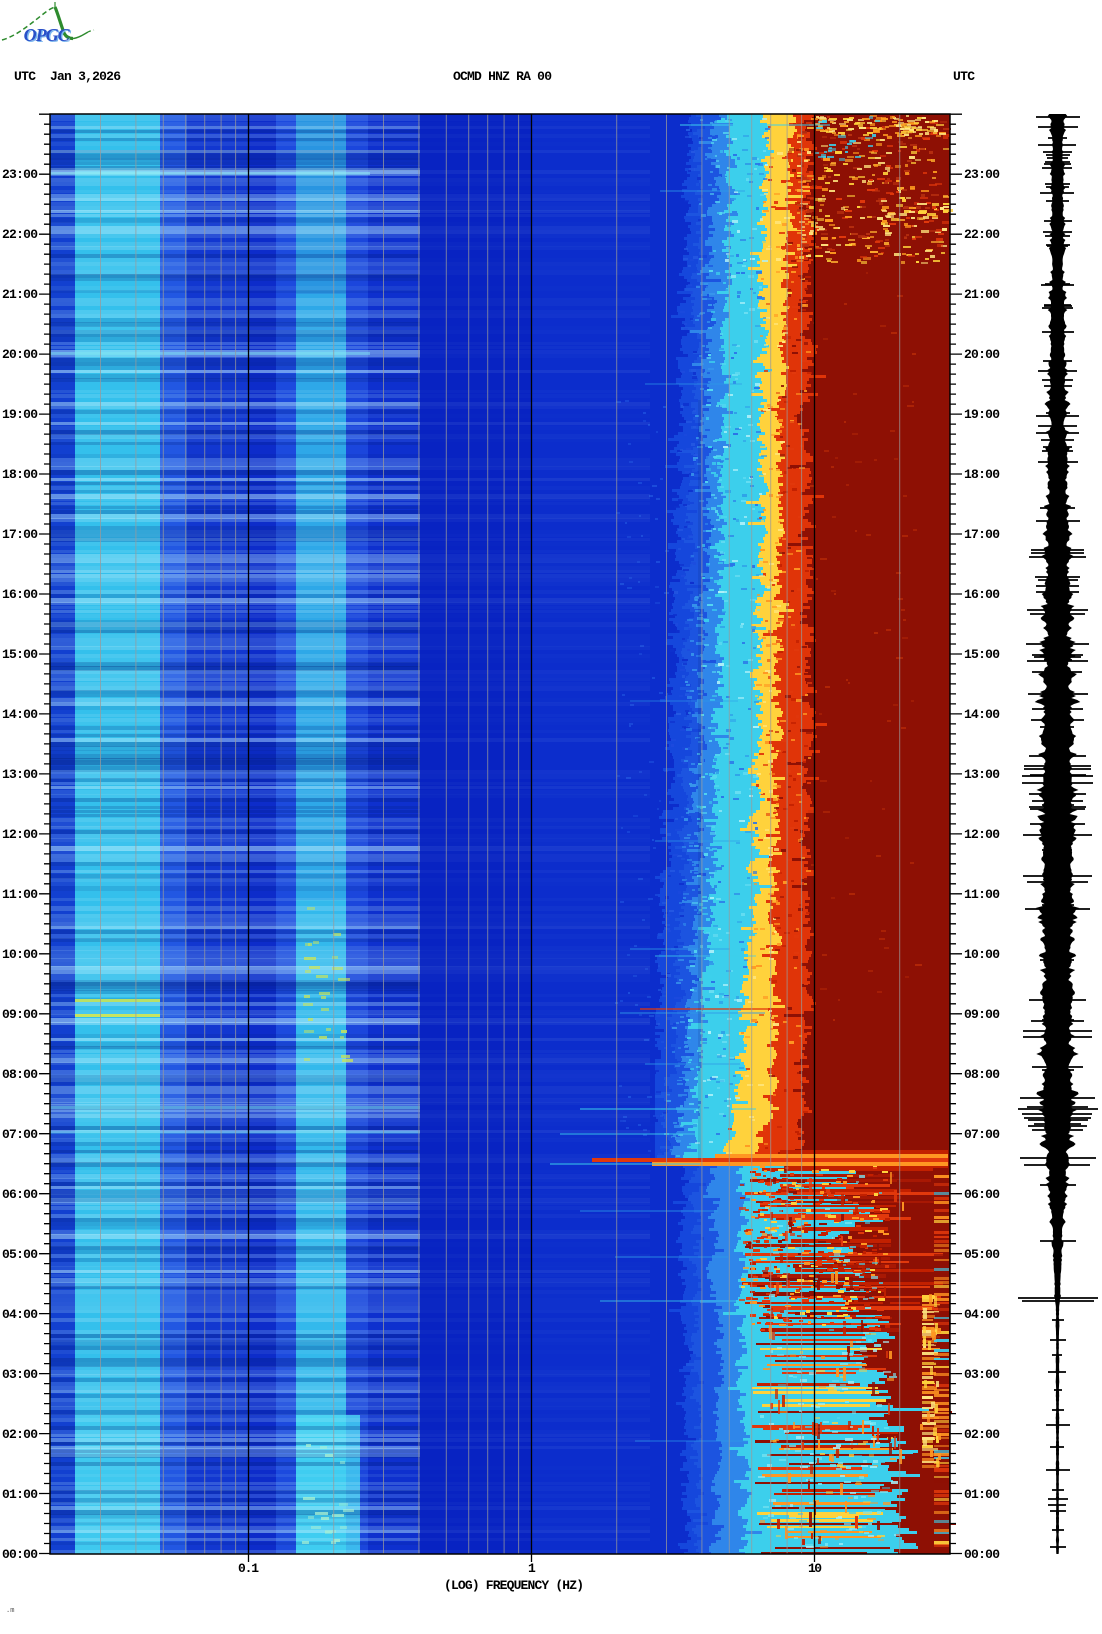 Image resolution: width=1102 pixels, height=1634 pixels. Describe the element at coordinates (85, 76) in the screenshot. I see `svg-text: Jan 3,2026` at that location.